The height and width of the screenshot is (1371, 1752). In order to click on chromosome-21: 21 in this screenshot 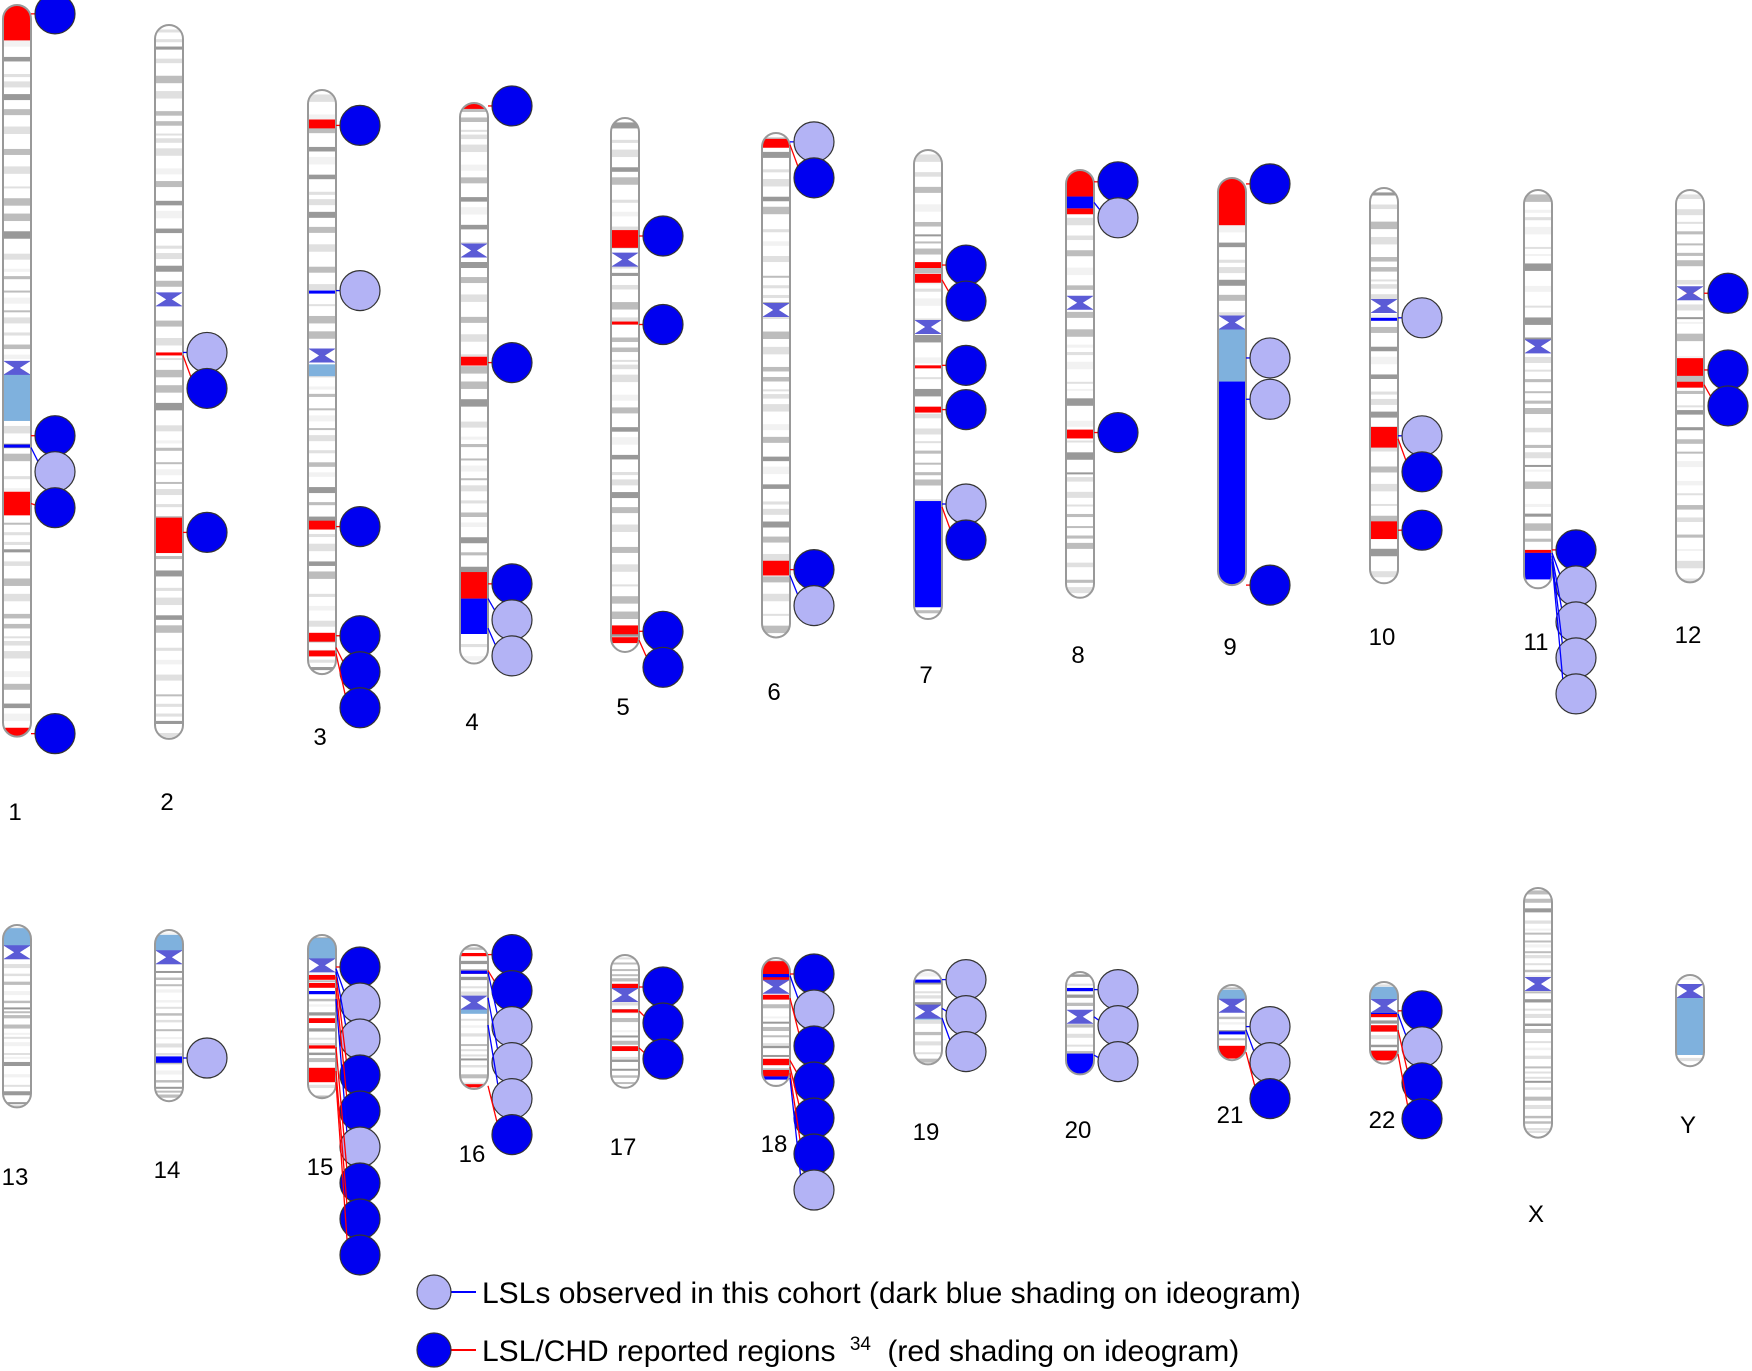, I will do `click(1254, 1056)`.